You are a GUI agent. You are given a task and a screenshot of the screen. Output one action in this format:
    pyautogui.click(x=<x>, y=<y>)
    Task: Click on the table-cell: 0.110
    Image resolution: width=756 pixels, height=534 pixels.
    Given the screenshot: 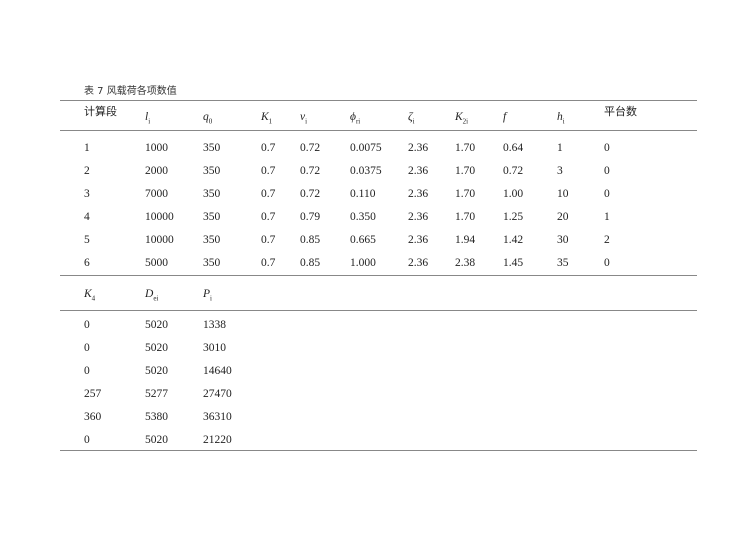 What is the action you would take?
    pyautogui.click(x=363, y=194)
    